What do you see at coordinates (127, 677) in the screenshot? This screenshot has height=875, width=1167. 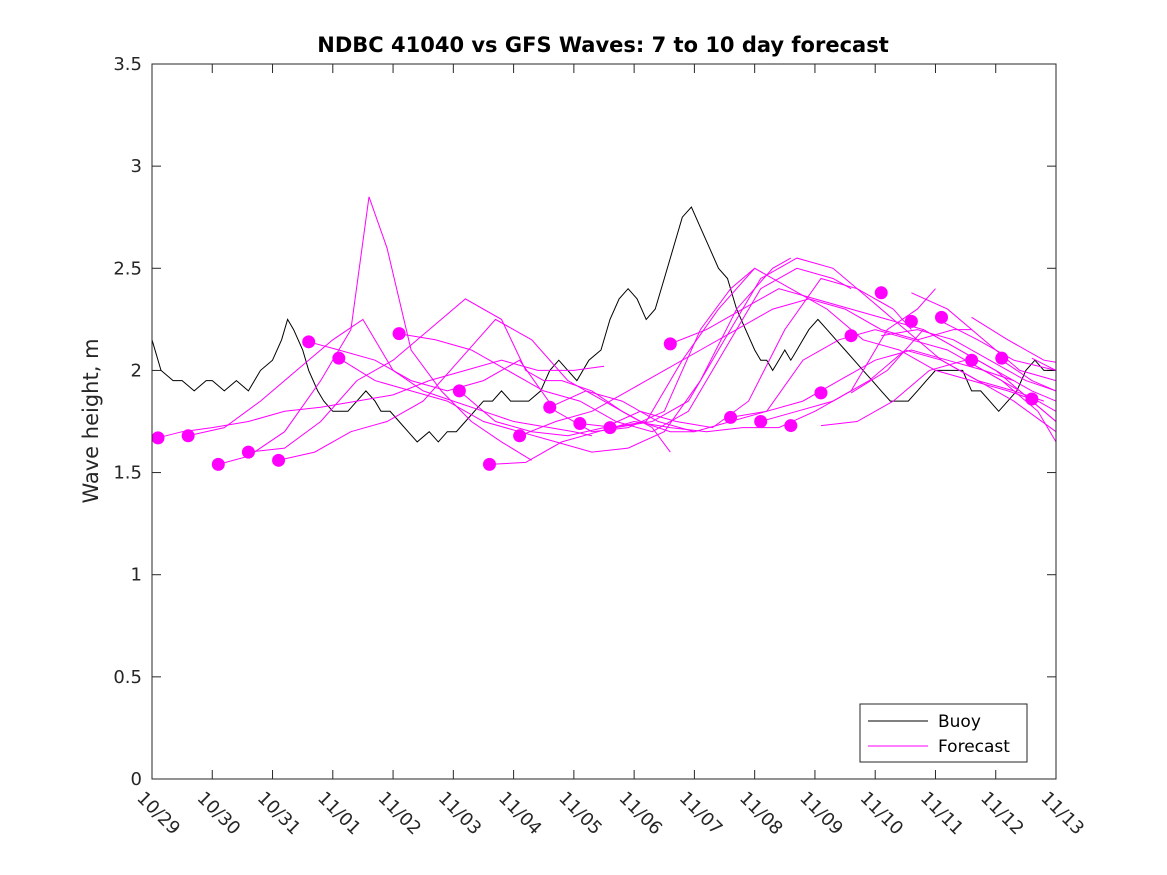 I see `y-tick-label: 0.5` at bounding box center [127, 677].